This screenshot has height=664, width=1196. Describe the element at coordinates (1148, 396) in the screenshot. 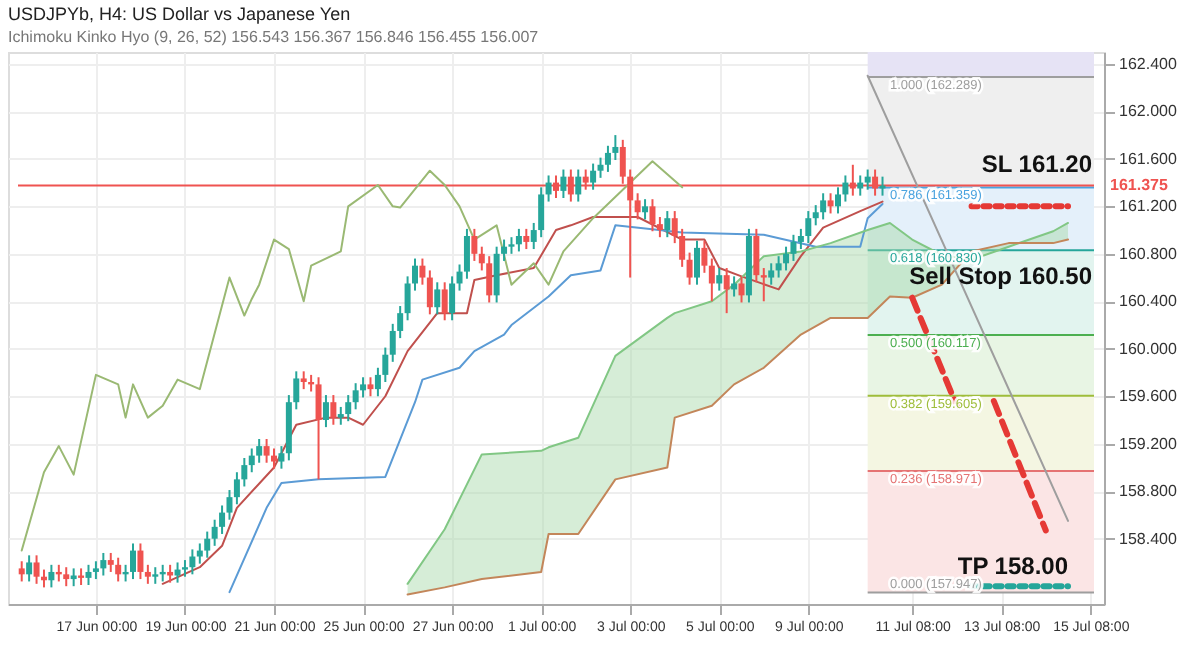

I see `y-tick-label: 159.600` at that location.